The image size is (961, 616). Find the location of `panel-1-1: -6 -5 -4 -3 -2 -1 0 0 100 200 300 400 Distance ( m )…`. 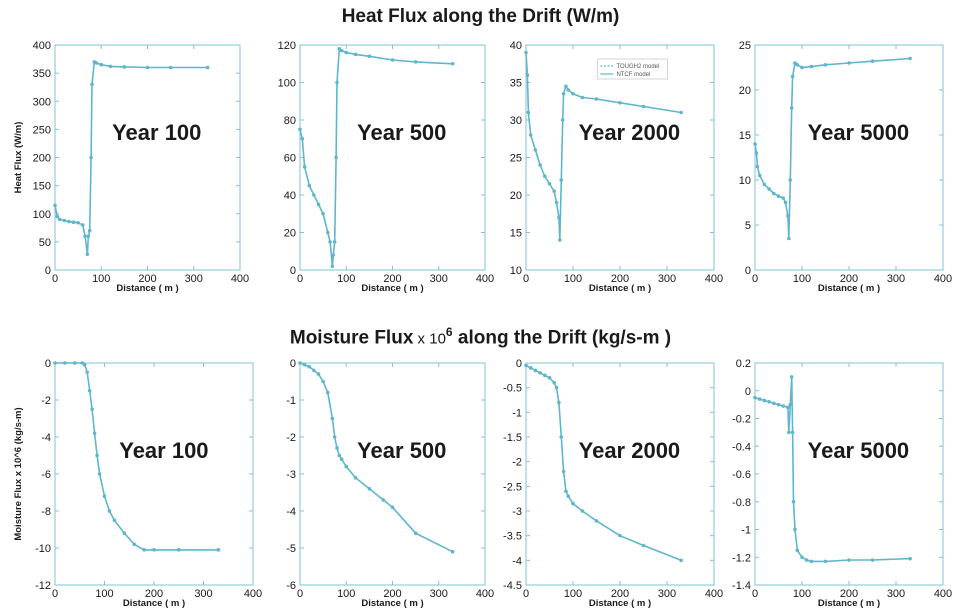

panel-1-1: -6 -5 -4 -3 -2 -1 0 0 100 200 300 400 Distance ( m )… is located at coordinates (390, 483).